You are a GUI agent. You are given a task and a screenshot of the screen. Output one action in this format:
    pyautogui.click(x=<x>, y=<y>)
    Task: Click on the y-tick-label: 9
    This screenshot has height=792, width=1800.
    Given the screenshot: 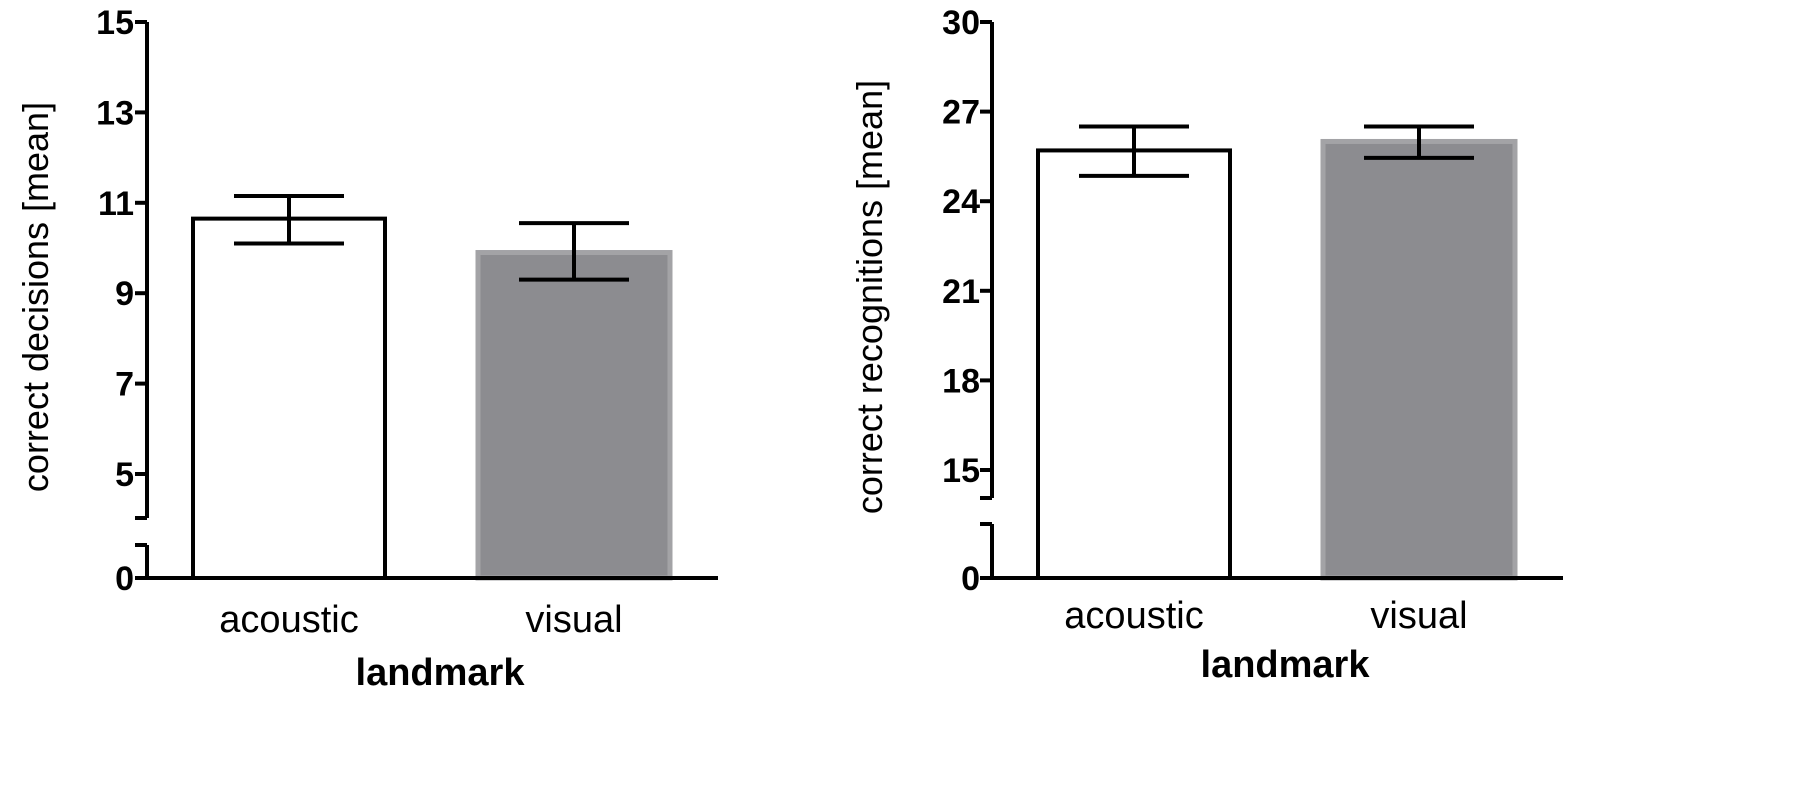 What is the action you would take?
    pyautogui.click(x=124, y=294)
    